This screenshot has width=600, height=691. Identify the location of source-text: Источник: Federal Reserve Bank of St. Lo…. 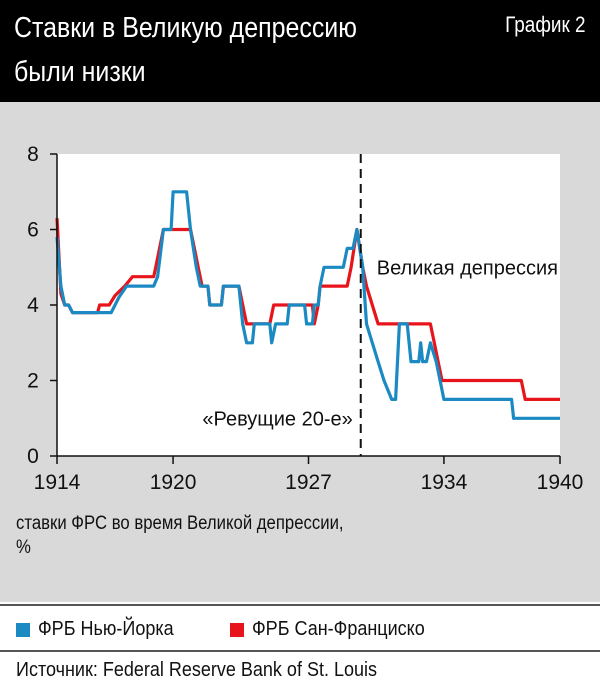
(196, 670).